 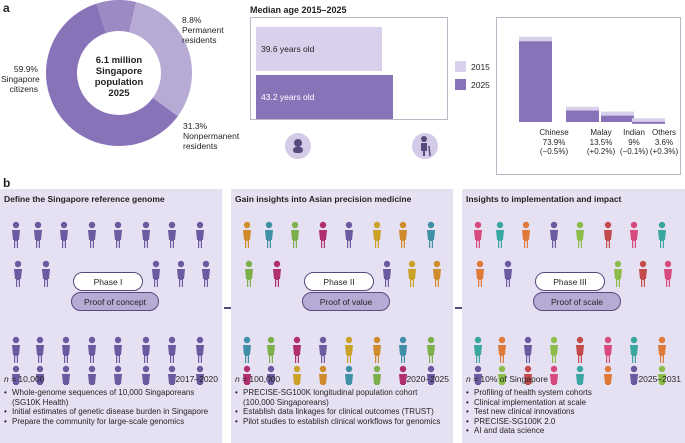 I want to click on ethnicity-label-indian: Indian 9% (−0.1%), so click(x=634, y=142).